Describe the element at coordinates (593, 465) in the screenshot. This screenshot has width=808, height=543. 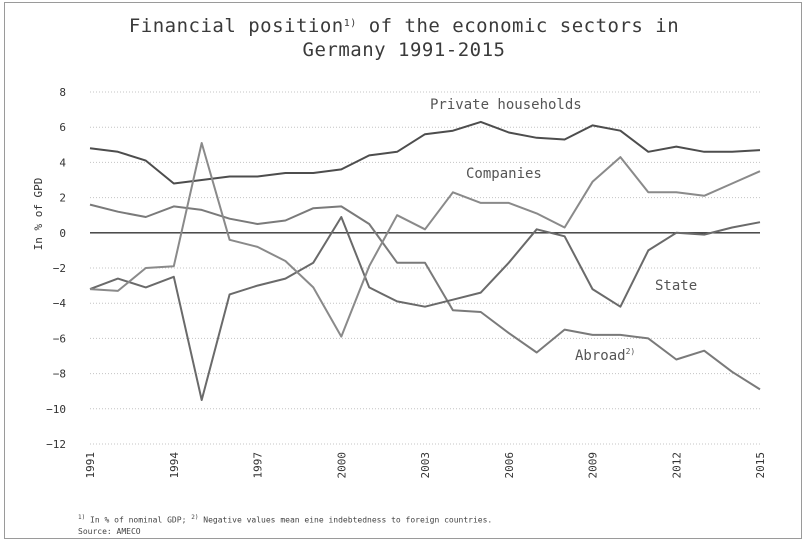
I see `x-tick-label: 2009` at that location.